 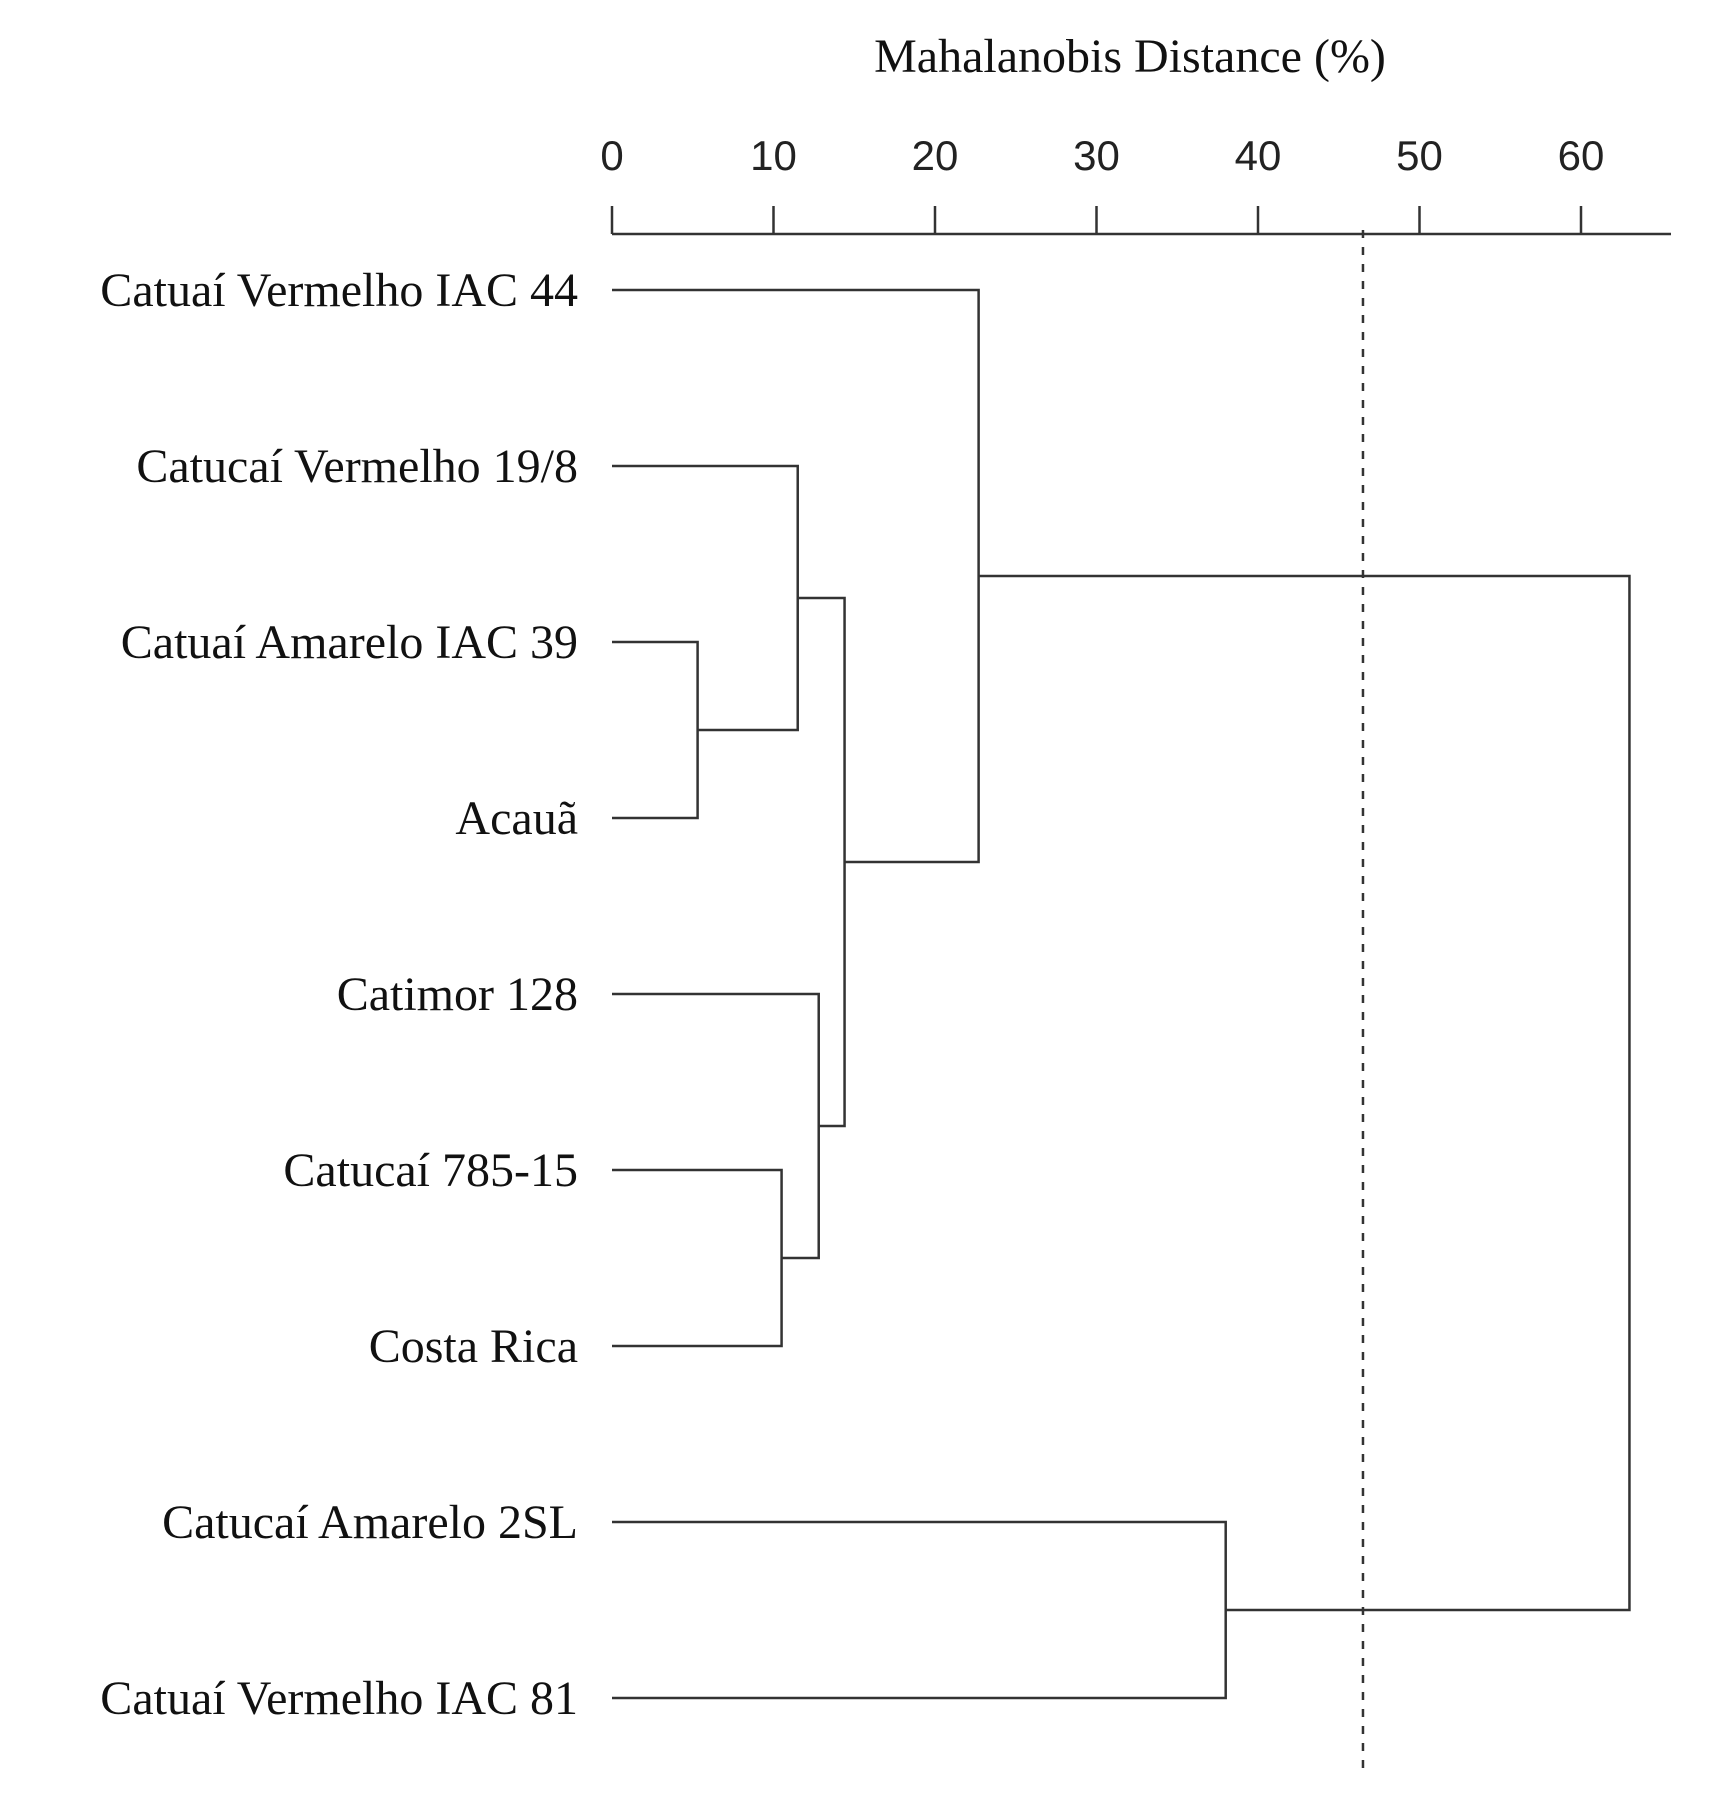 What do you see at coordinates (473, 1346) in the screenshot?
I see `leaf-label: Costa Rica` at bounding box center [473, 1346].